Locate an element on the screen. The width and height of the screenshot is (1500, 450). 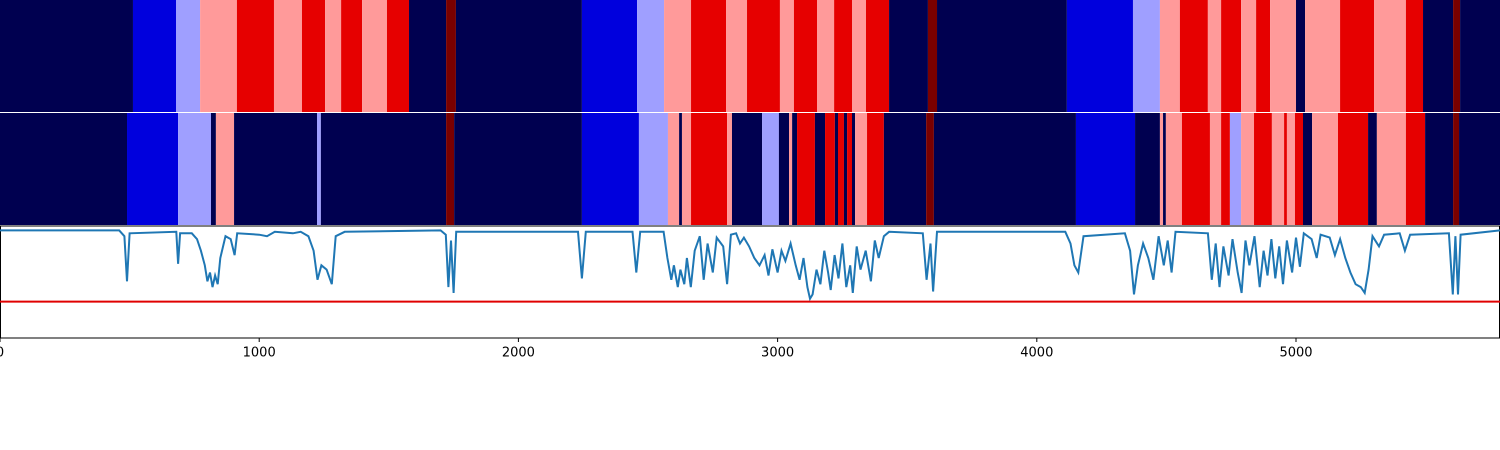
x-tick-label: 1000 is located at coordinates (259, 353).